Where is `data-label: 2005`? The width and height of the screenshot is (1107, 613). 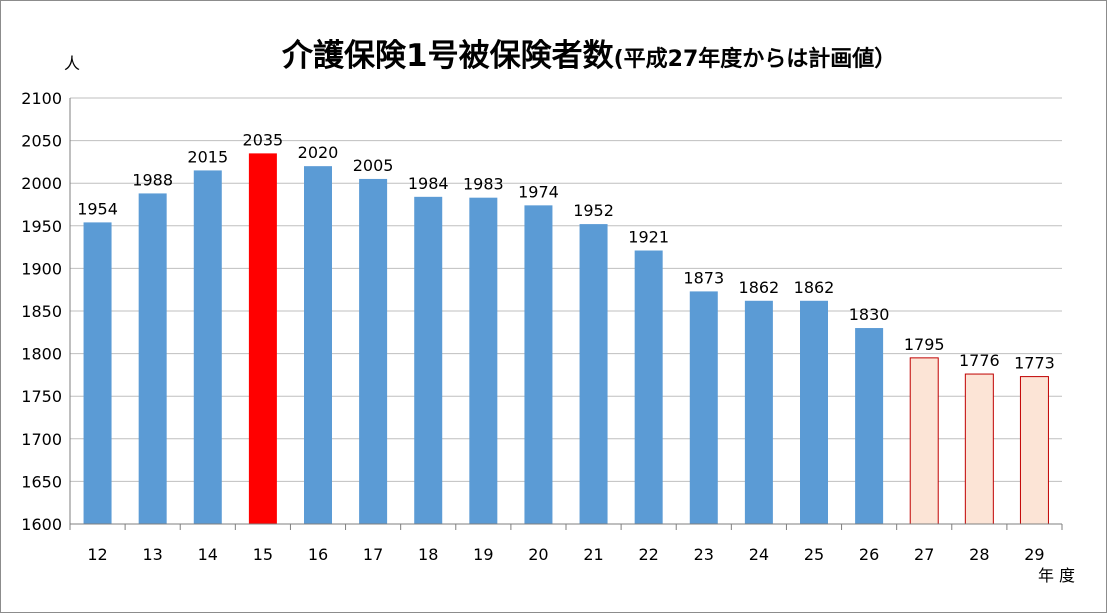 data-label: 2005 is located at coordinates (373, 165).